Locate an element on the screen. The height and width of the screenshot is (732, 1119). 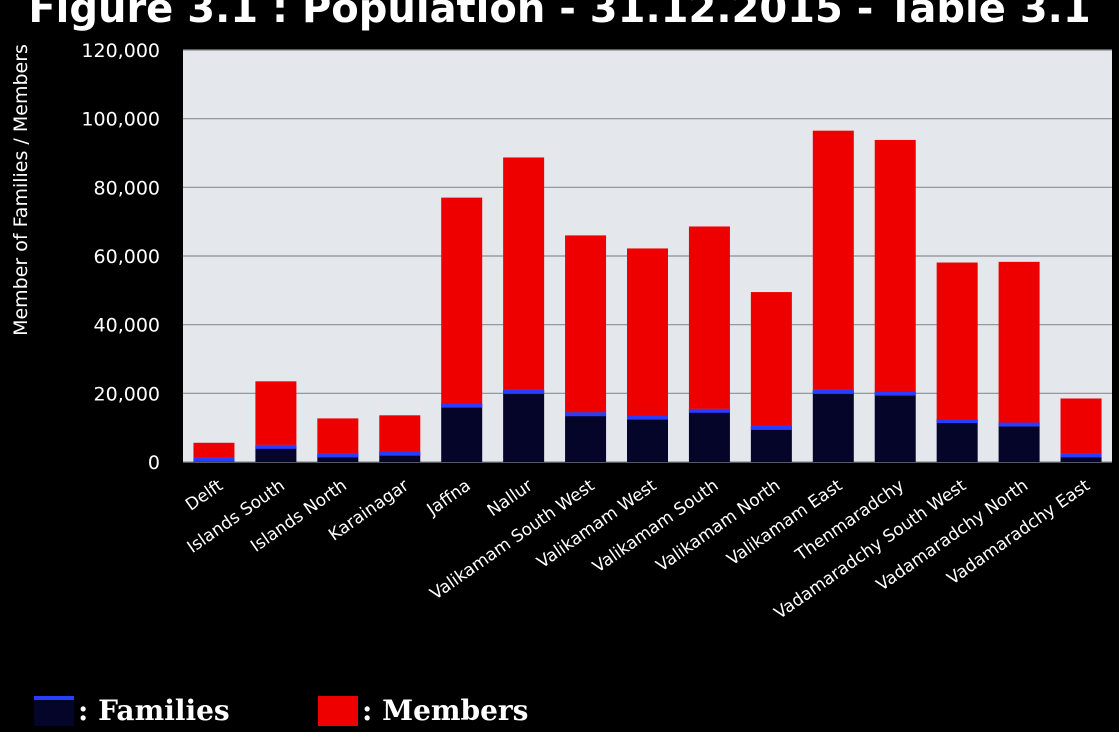
members-swatch is located at coordinates (338, 710).